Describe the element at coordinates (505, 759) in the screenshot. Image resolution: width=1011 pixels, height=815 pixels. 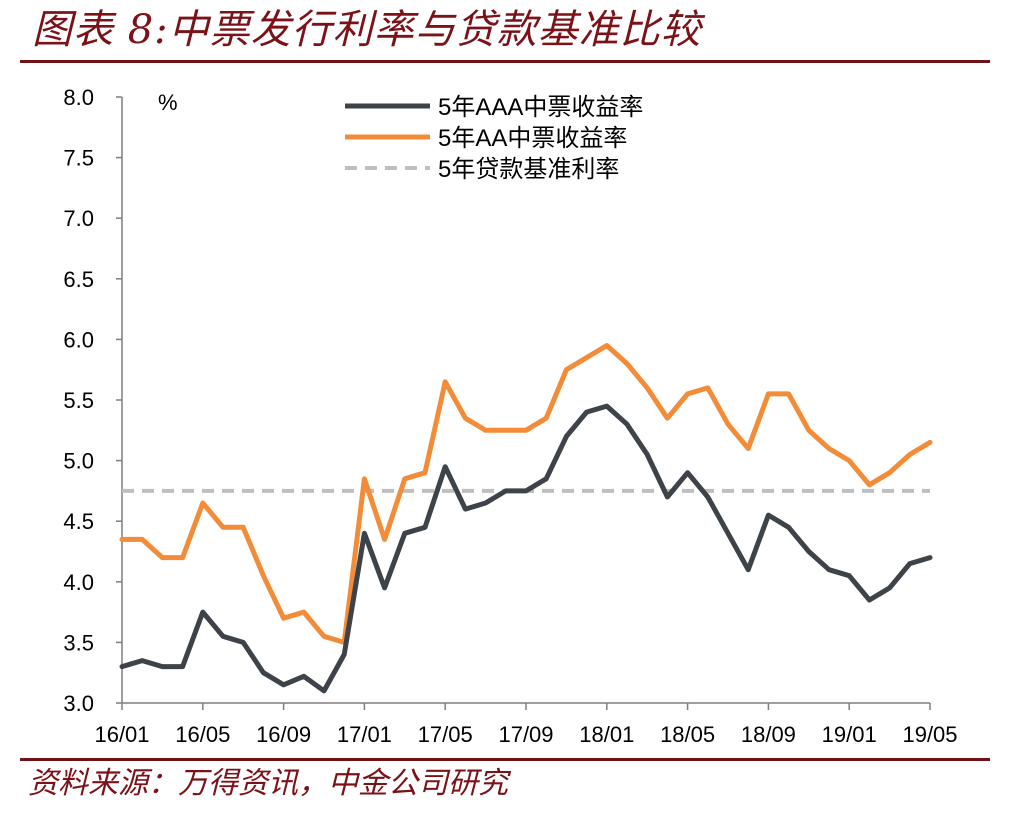
I see `source-divider` at that location.